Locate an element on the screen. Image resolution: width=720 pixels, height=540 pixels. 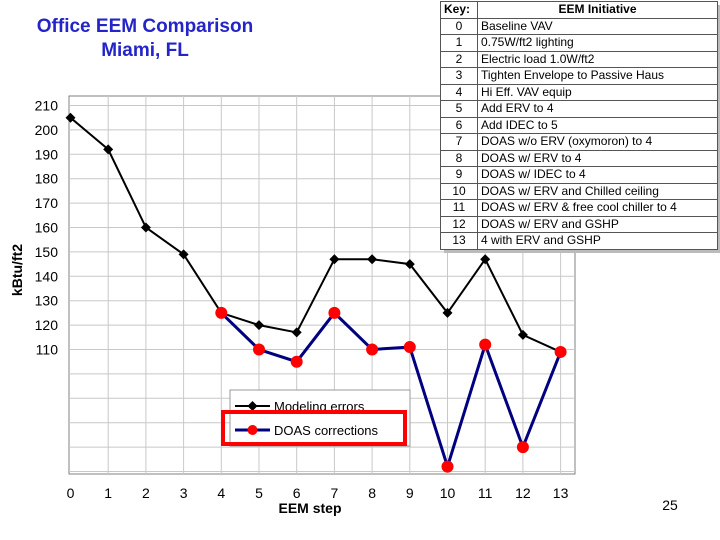
key-row: 13 4 with ERV and GSHP is located at coordinates (579, 241).